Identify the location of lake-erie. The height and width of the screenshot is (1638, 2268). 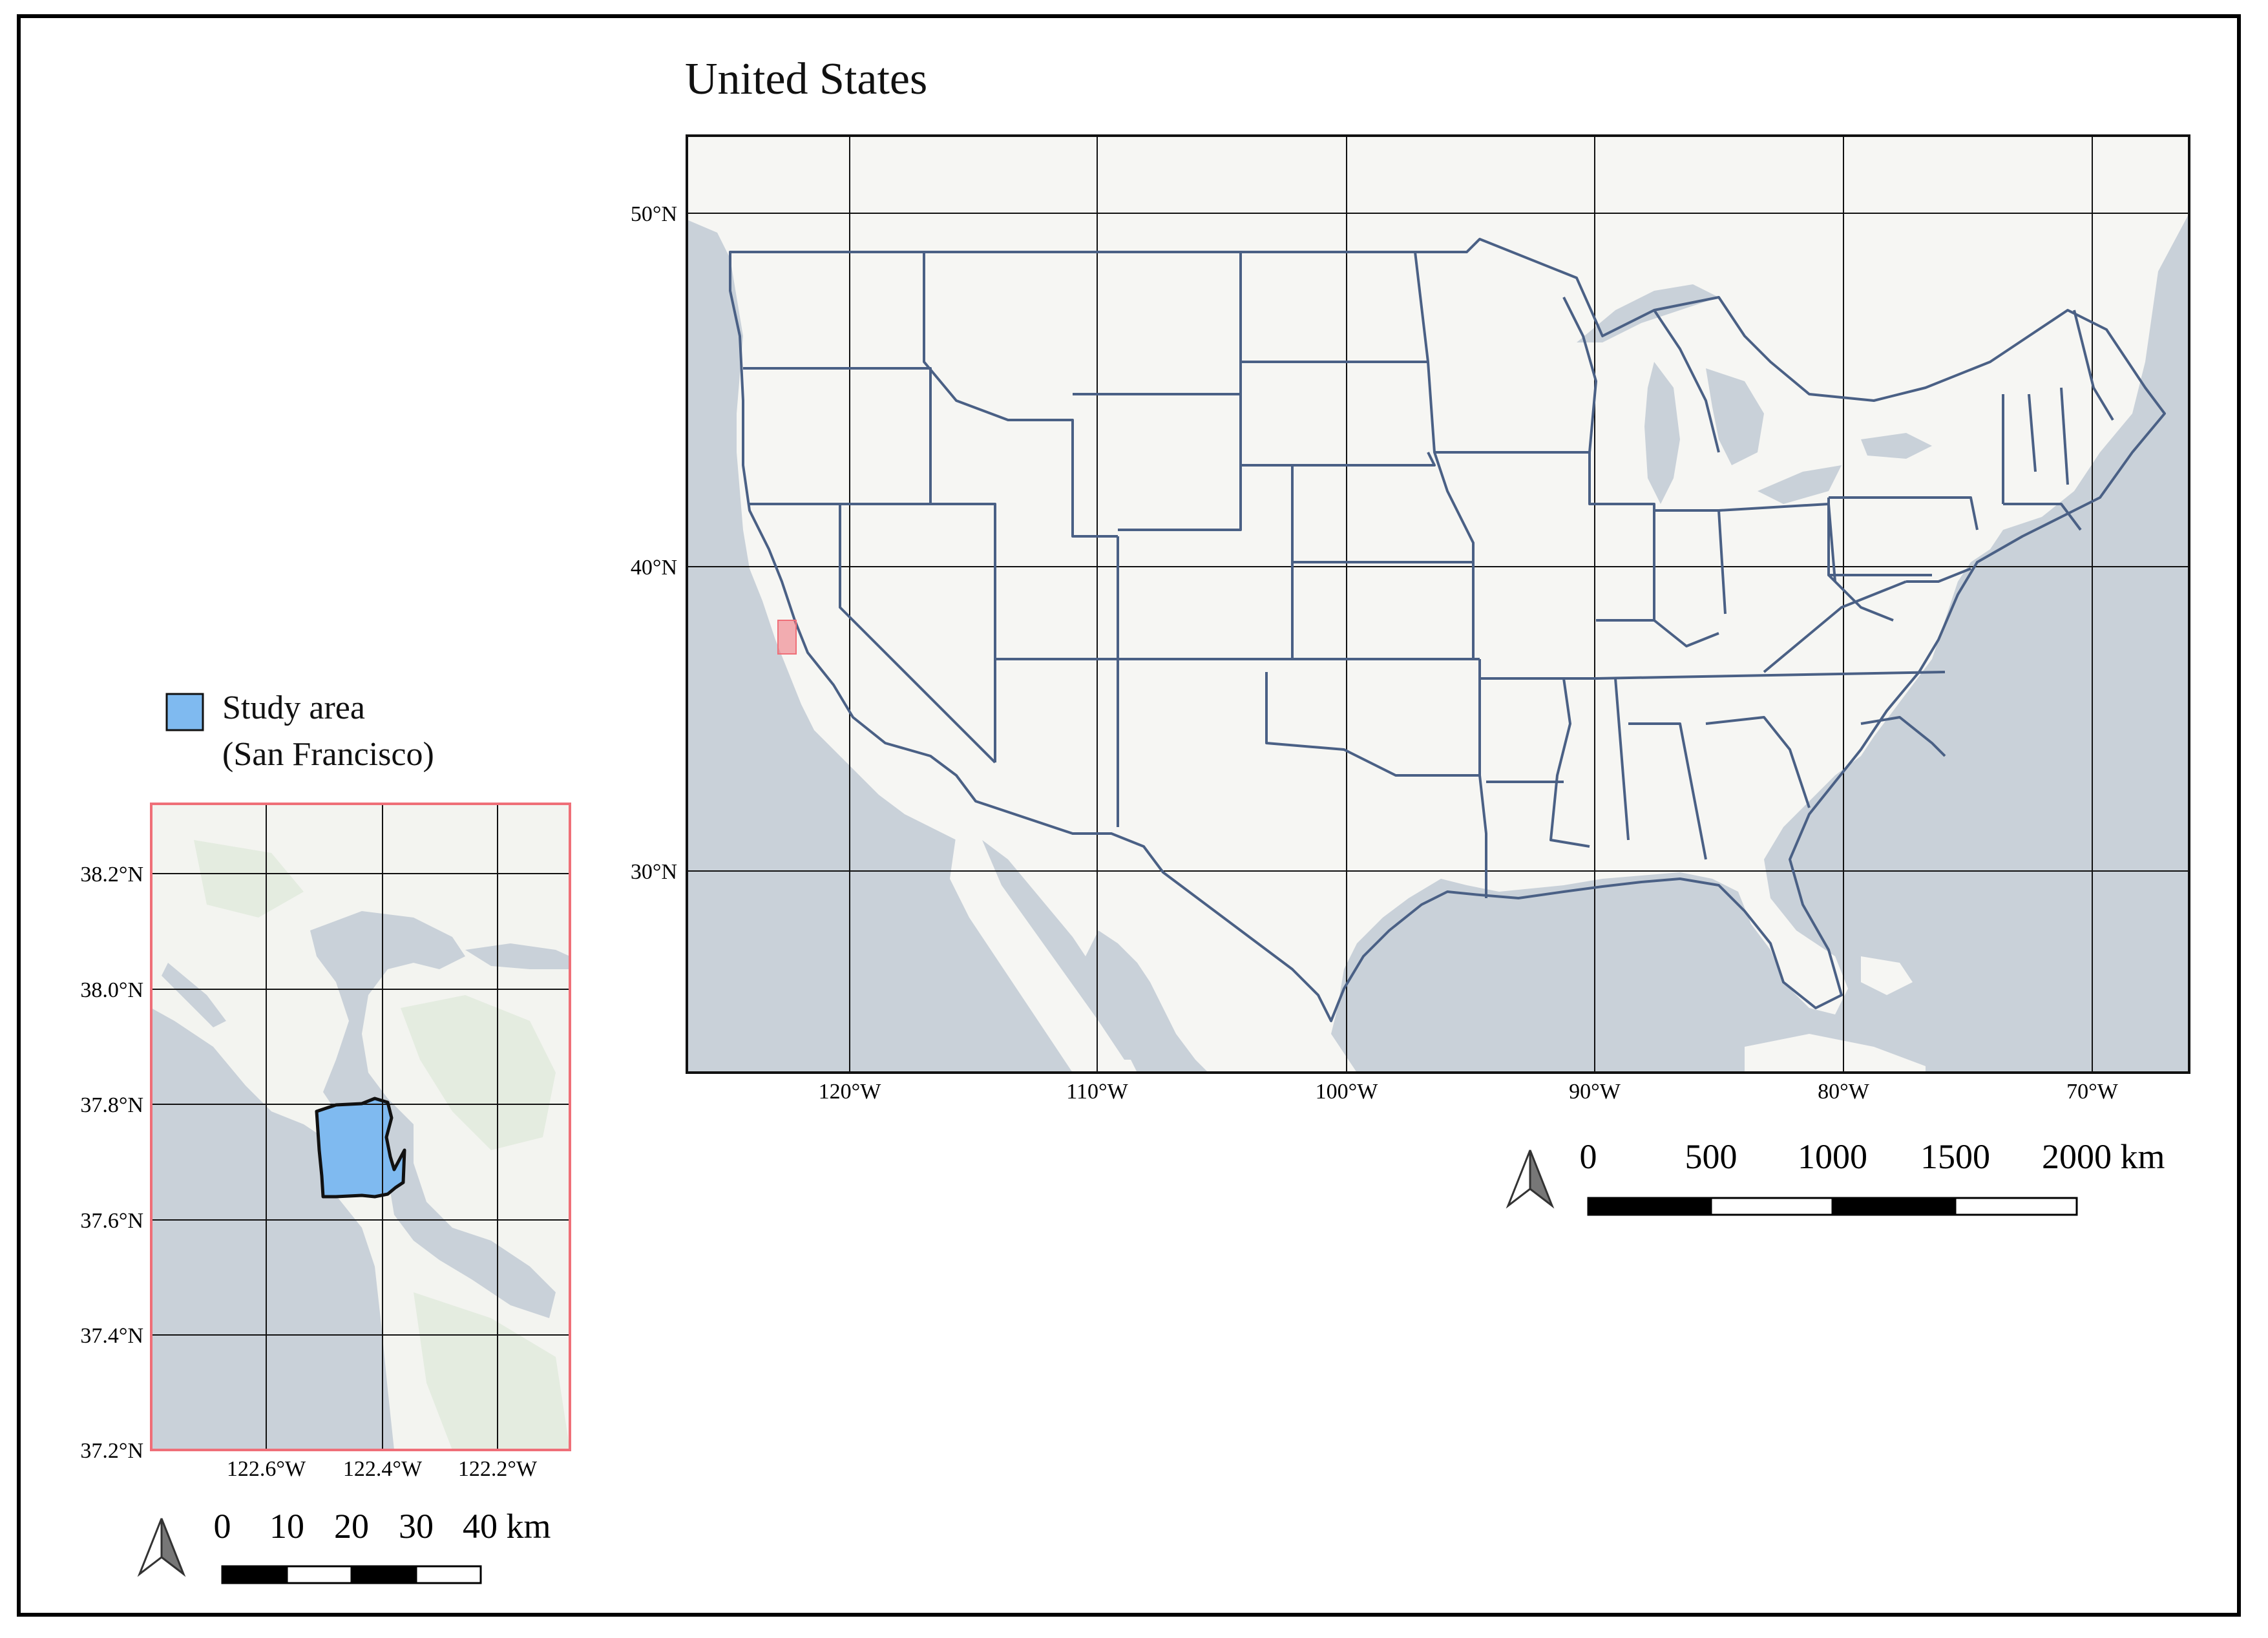
(1800, 484).